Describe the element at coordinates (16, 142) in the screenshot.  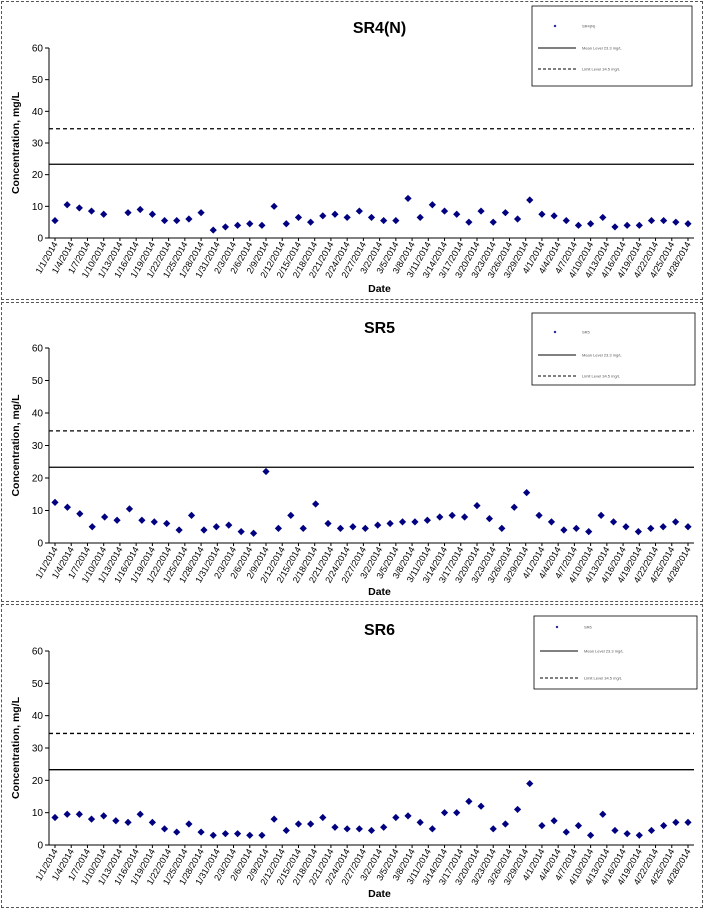
I see `y-axis-title: Concentration, mg/L` at that location.